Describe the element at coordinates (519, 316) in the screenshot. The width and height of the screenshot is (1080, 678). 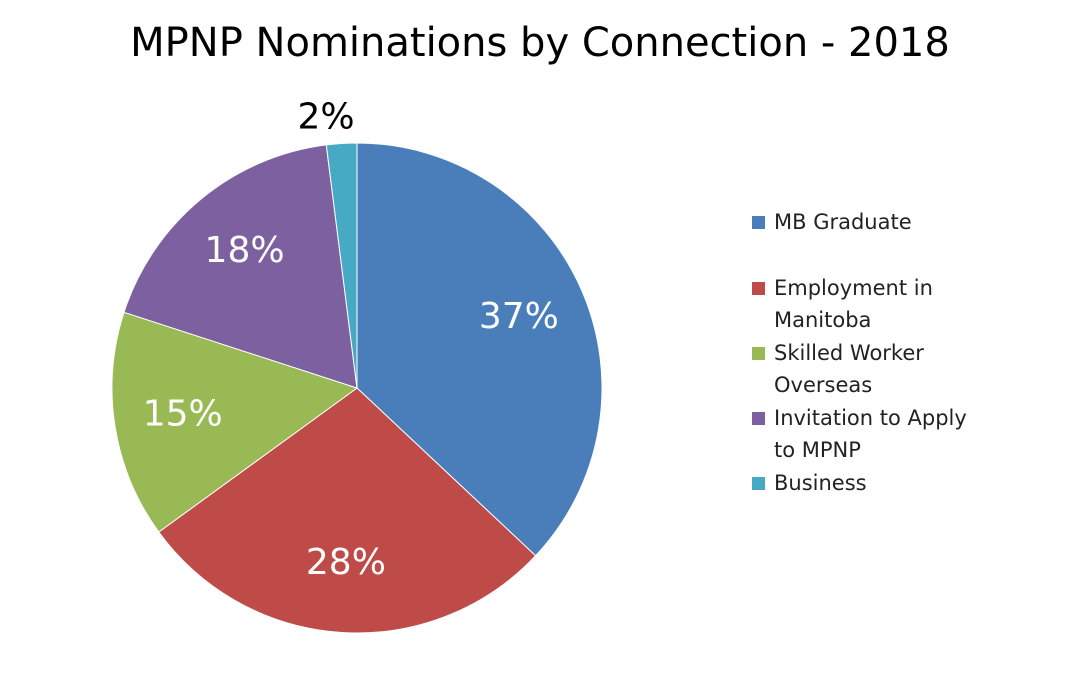
I see `data-label: 37%` at that location.